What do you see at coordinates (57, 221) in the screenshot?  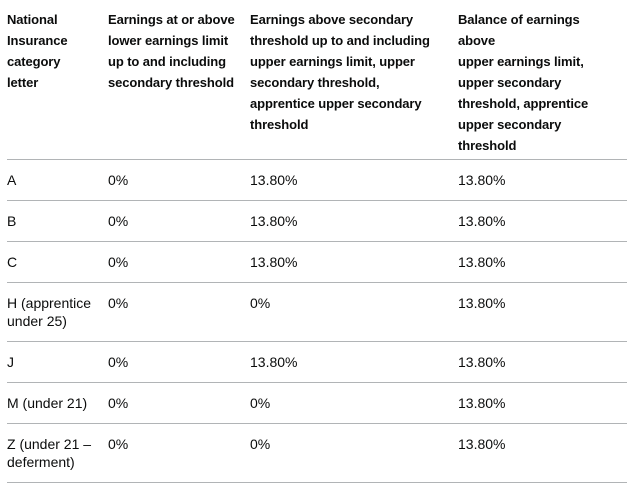 I see `category-cell: B` at bounding box center [57, 221].